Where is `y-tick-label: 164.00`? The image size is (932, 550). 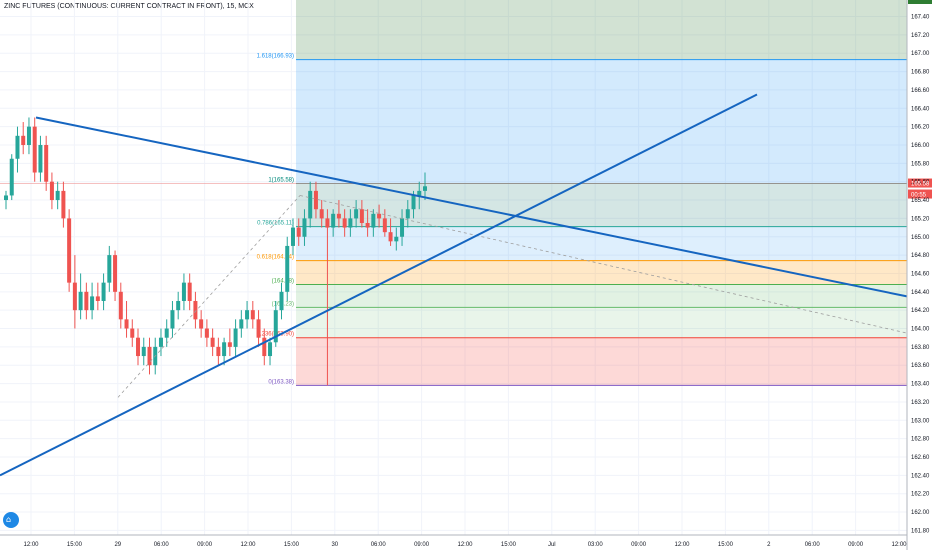
y-tick-label: 164.00 is located at coordinates (920, 330).